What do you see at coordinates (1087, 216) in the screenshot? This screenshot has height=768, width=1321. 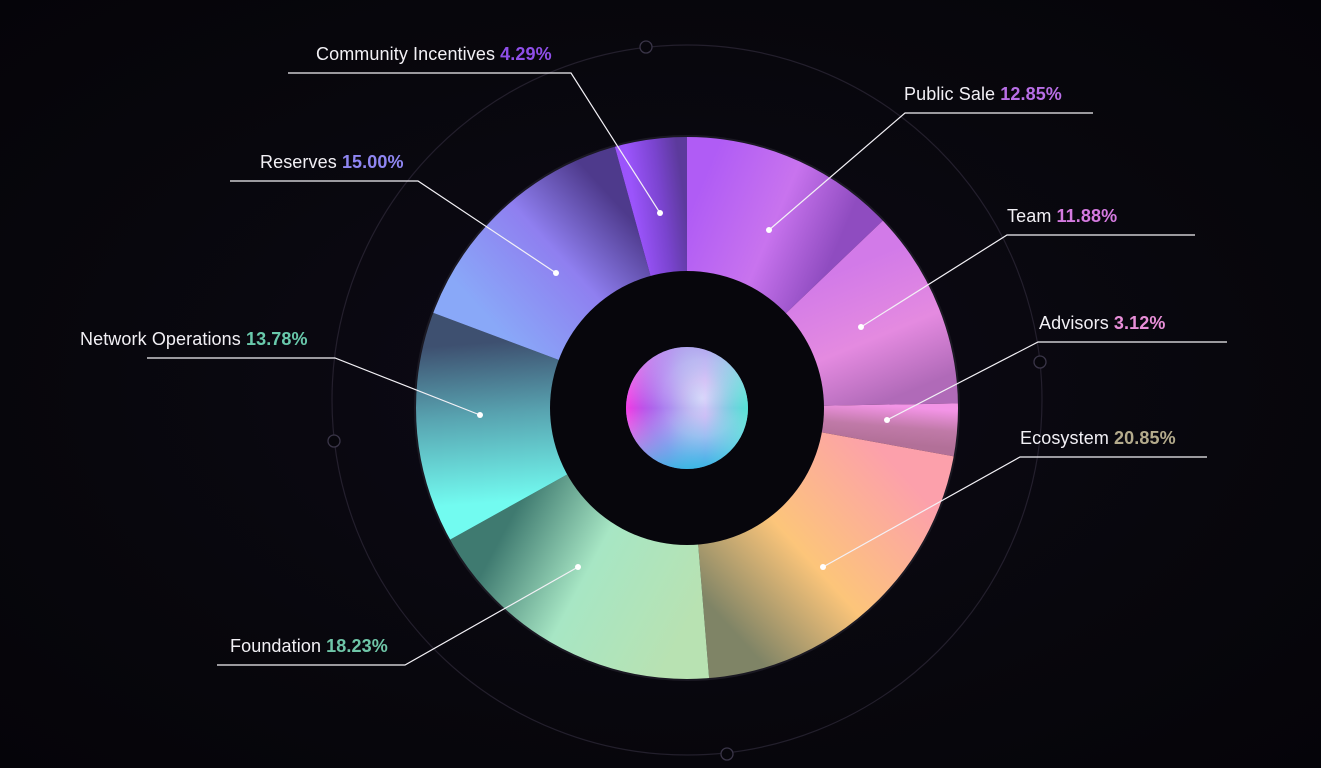 I see `label-percentage: 11.88%` at bounding box center [1087, 216].